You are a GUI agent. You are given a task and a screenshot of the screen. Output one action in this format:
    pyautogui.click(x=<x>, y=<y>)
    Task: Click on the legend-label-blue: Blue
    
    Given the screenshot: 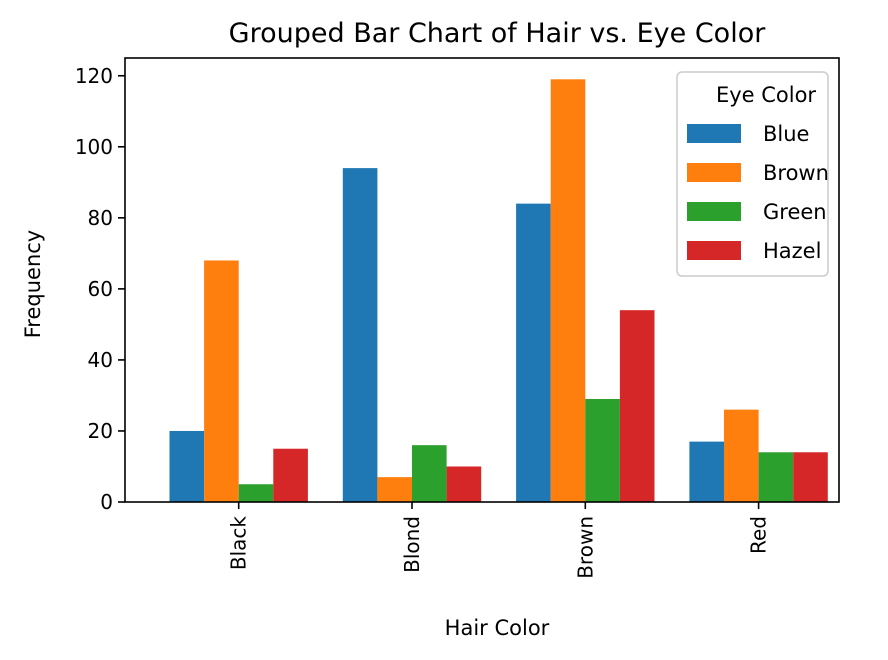 What is the action you would take?
    pyautogui.click(x=786, y=134)
    